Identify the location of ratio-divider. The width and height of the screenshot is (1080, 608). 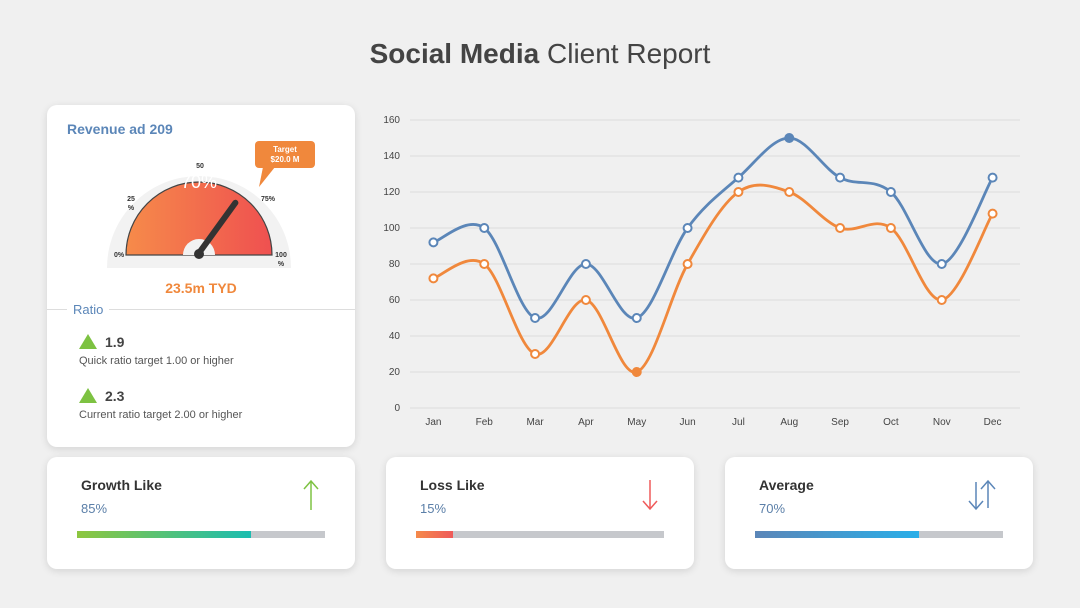
(201, 309).